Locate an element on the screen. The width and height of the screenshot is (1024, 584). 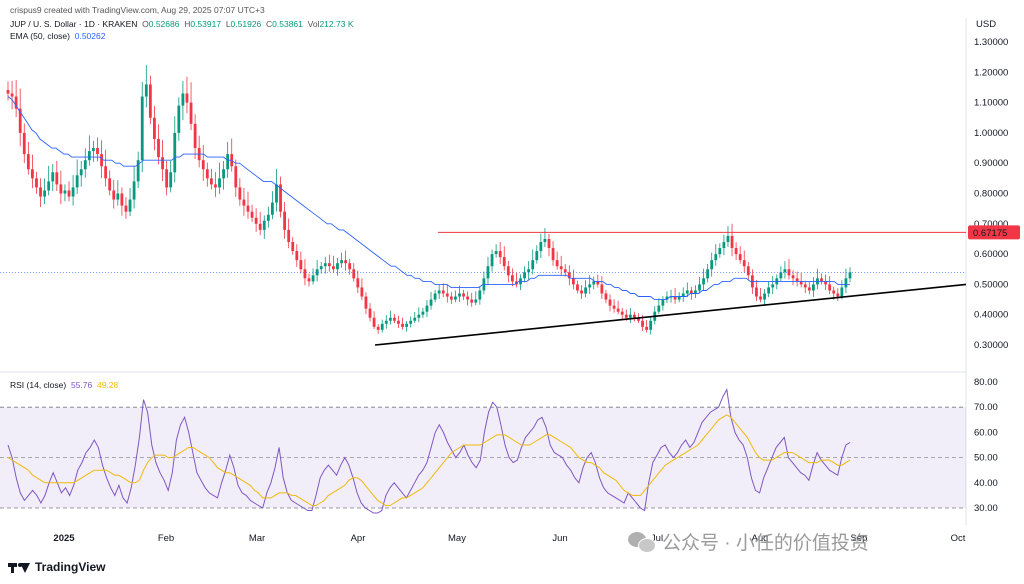
price-label-text: 0.67175 is located at coordinates (990, 233).